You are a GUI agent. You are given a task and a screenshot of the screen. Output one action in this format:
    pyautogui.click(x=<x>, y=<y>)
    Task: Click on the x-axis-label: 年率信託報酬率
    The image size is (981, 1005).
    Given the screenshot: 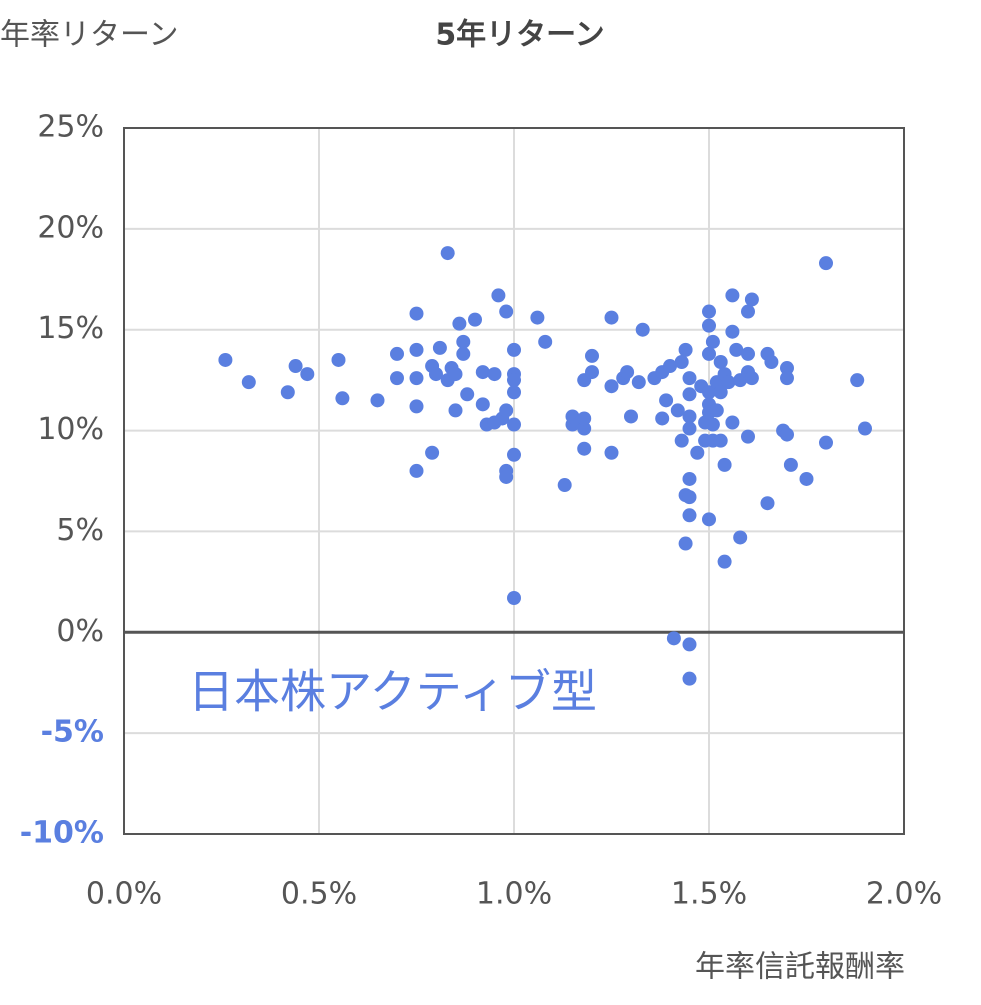 What is the action you would take?
    pyautogui.click(x=800, y=967)
    